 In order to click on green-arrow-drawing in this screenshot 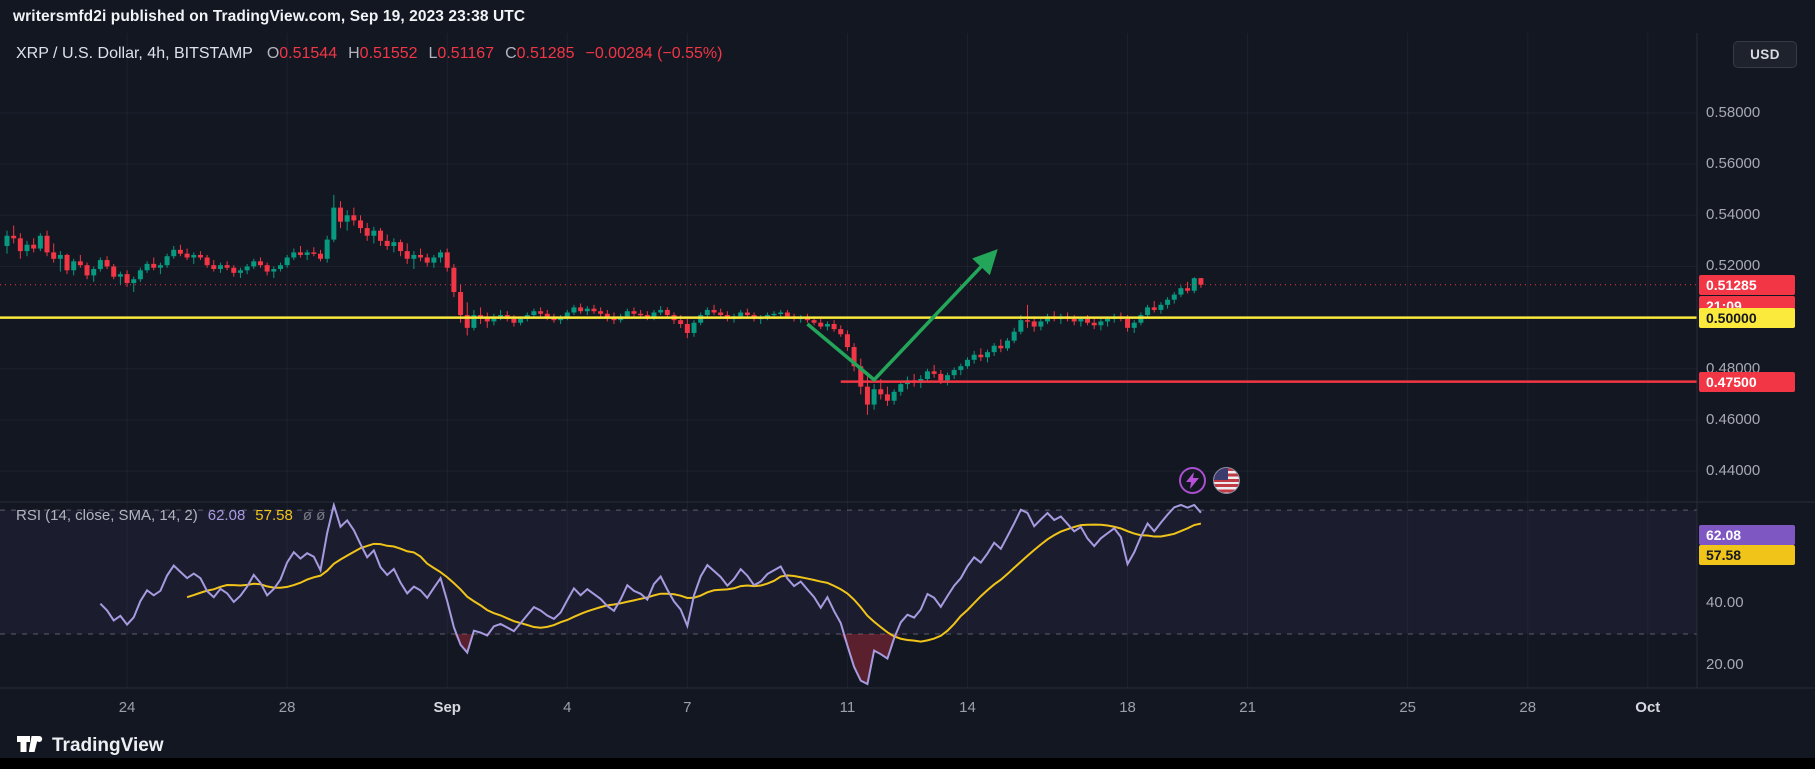, I will do `click(902, 315)`.